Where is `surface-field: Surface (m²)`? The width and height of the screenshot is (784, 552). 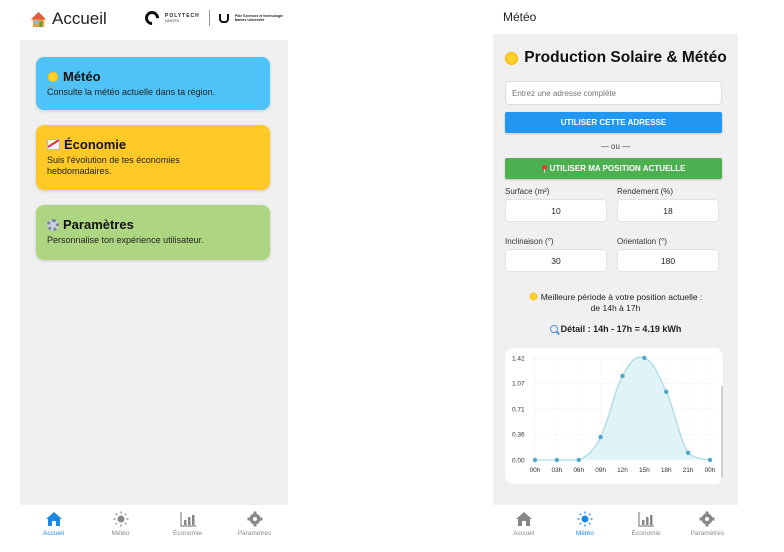 surface-field: Surface (m²) is located at coordinates (556, 204).